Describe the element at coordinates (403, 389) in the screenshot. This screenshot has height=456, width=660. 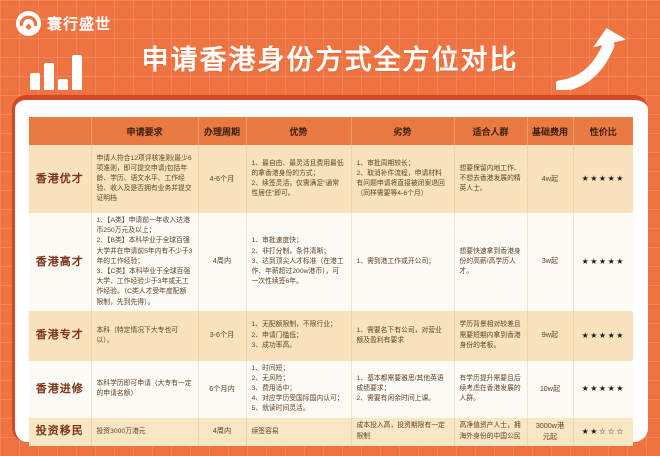
I see `cell-disadvantages: 1、基本都需要雅思/其他英语成绩要求； 2、需要有闲余时间上课。` at that location.